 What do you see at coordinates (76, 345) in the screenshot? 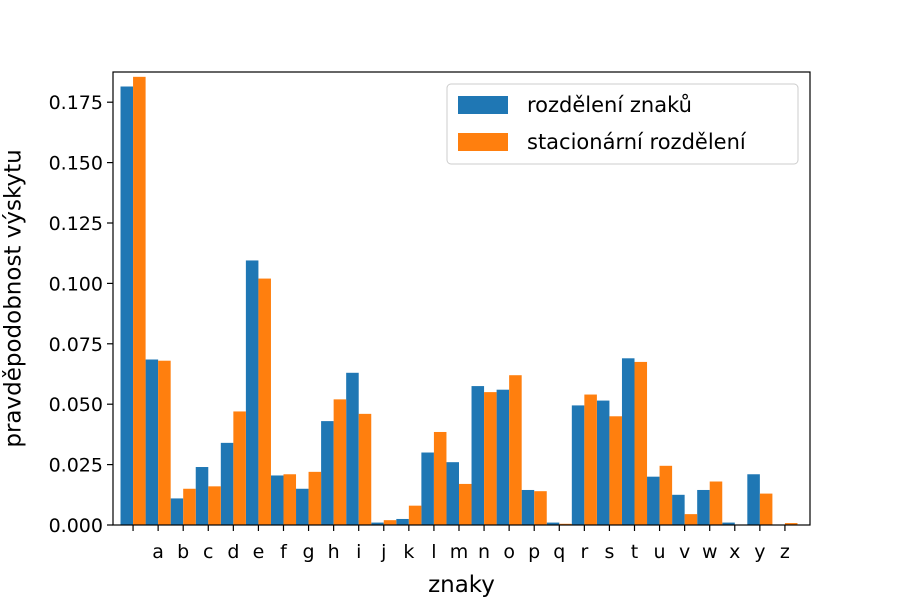
I see `y-tick-label: 0.075` at bounding box center [76, 345].